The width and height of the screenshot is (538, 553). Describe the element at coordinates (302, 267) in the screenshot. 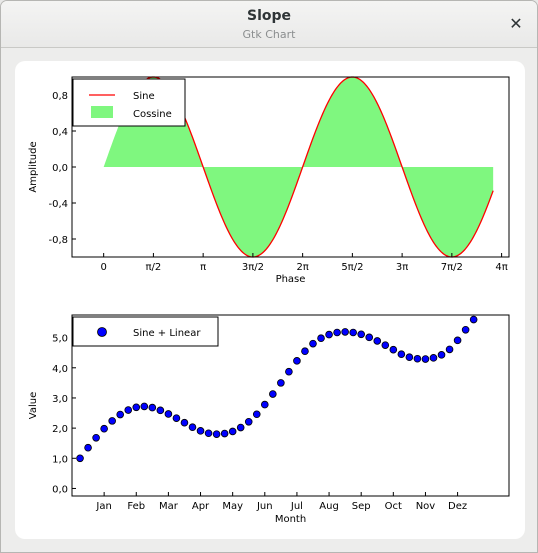

I see `x-tick-label: 2π` at that location.